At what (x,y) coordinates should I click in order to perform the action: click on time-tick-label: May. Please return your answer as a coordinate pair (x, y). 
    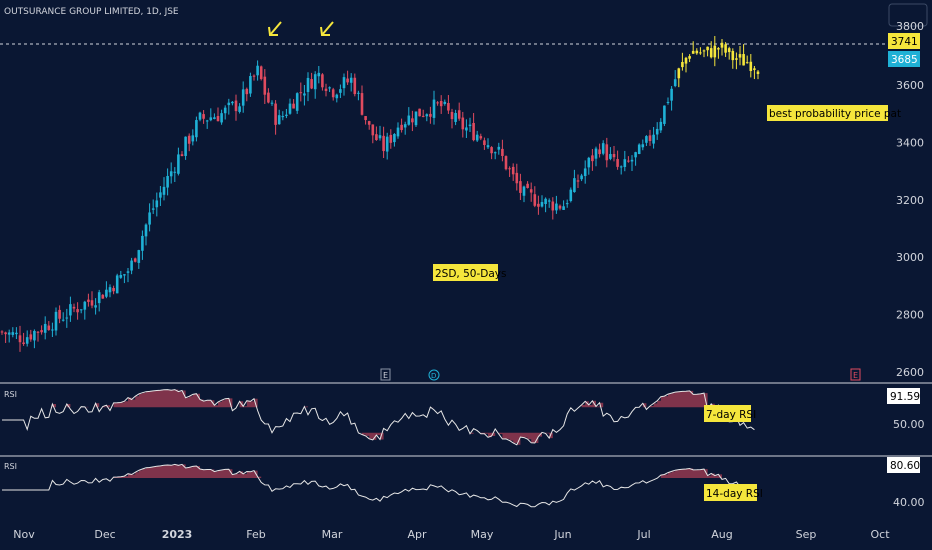
    Looking at the image, I should click on (482, 534).